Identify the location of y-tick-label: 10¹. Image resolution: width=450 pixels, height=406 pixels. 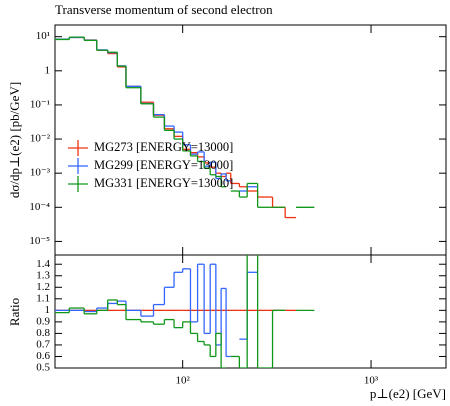
(43, 36).